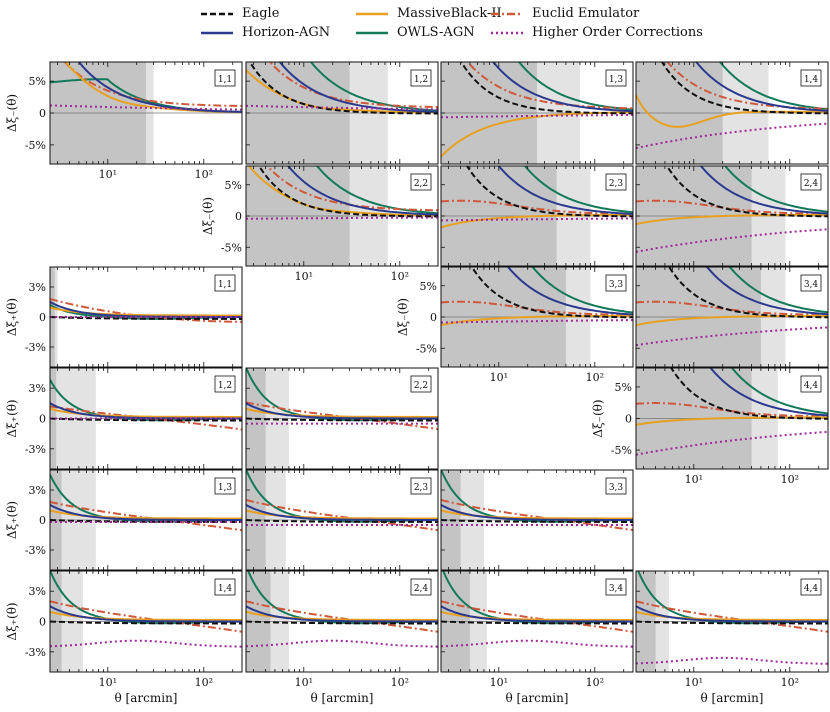 The width and height of the screenshot is (830, 712). Describe the element at coordinates (146, 698) in the screenshot. I see `x-axis-label: θ [arcmin]` at that location.